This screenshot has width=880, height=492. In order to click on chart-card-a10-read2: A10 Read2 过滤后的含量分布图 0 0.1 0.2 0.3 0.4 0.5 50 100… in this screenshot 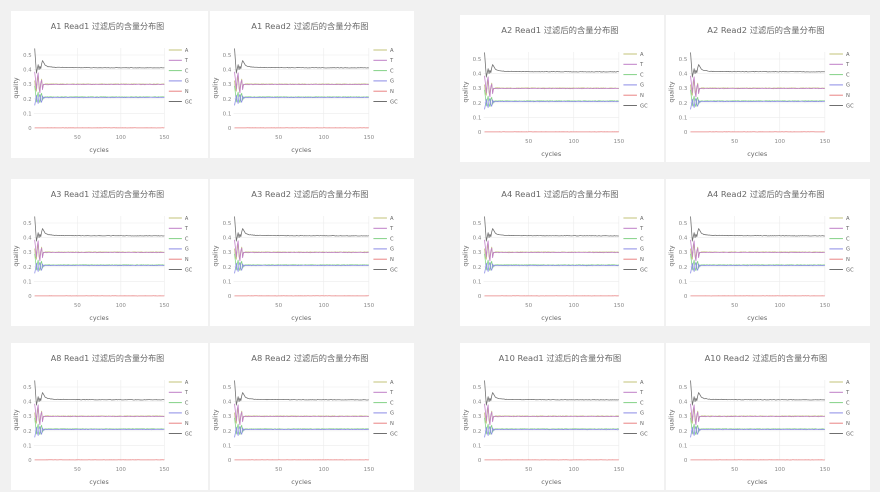, I will do `click(768, 416)`.